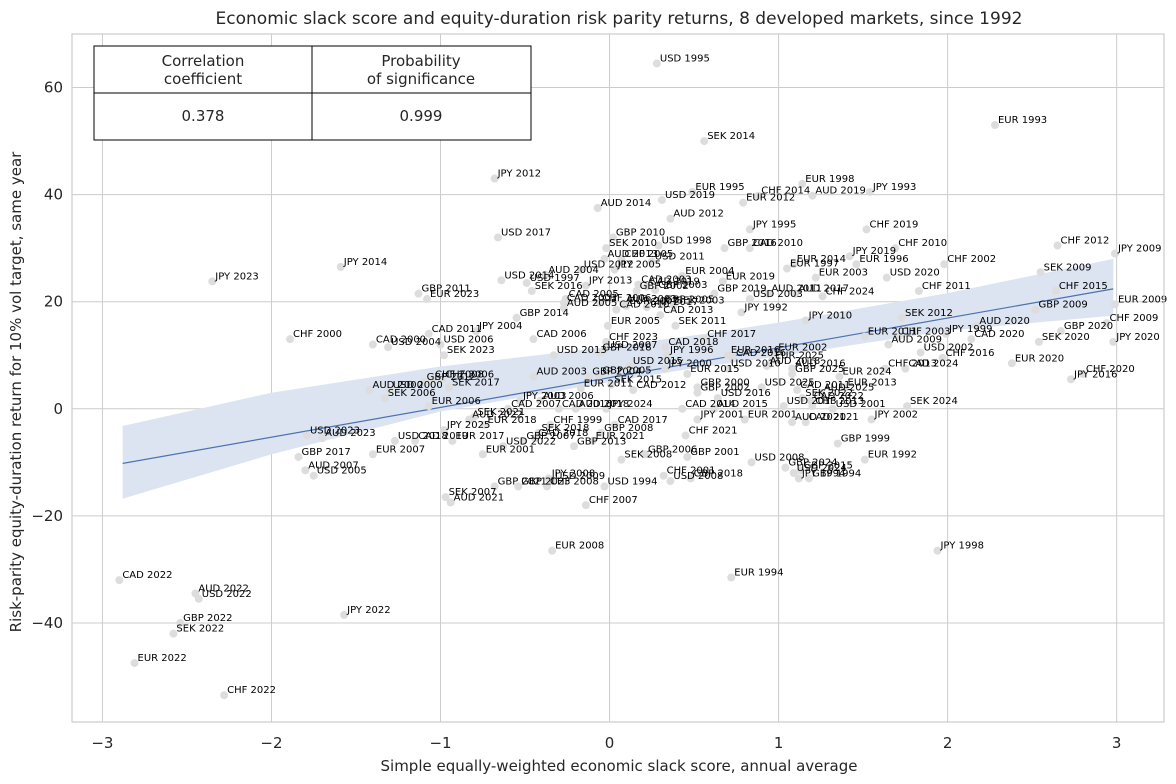 This screenshot has width=1176, height=784. I want to click on point-label: GBP 2019, so click(741, 289).